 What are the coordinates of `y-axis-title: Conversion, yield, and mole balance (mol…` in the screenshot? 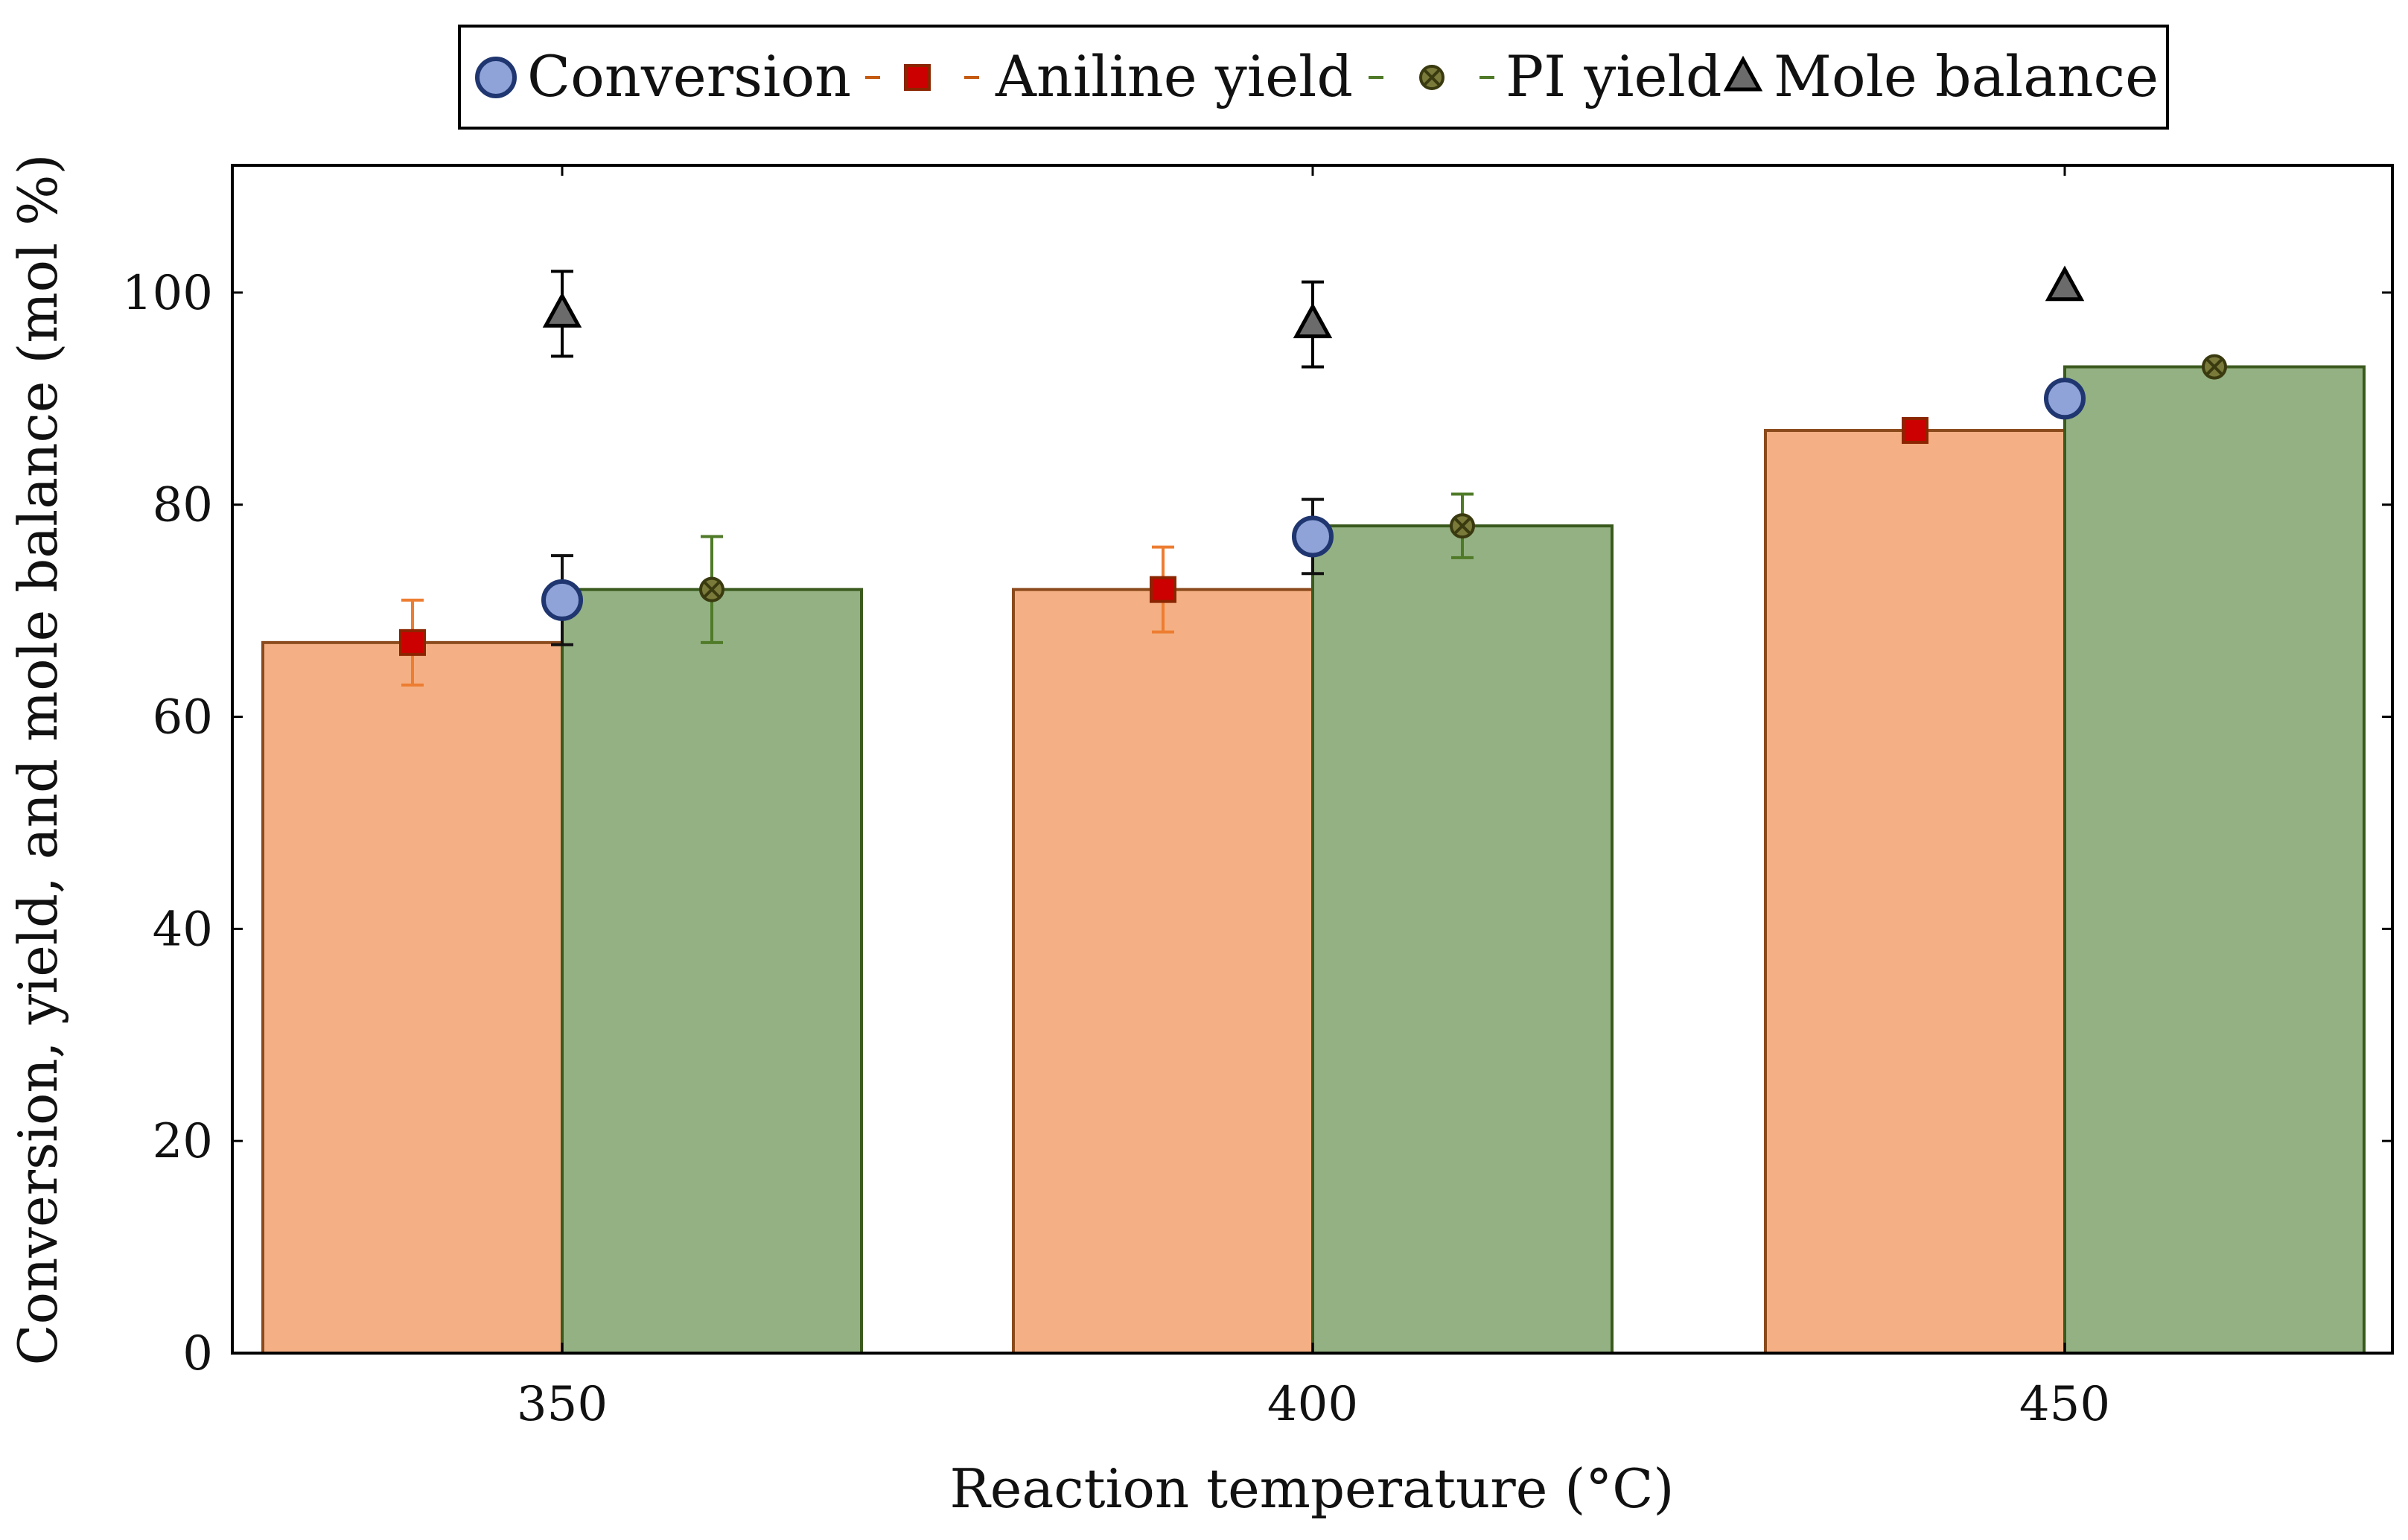 It's located at (38, 760).